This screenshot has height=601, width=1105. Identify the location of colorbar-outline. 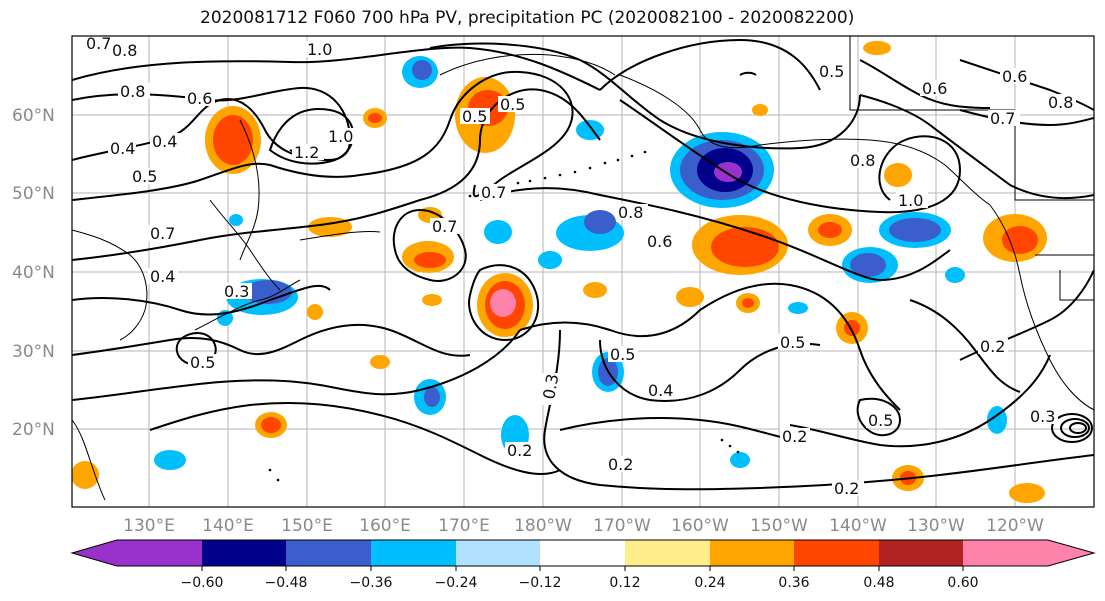
(583, 553).